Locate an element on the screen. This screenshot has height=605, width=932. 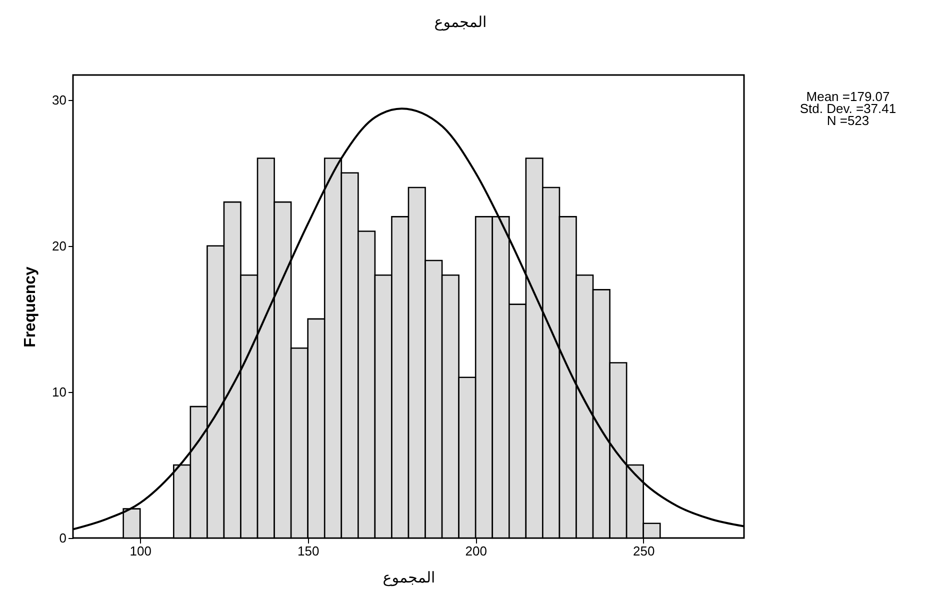
text: N =523 is located at coordinates (848, 120).